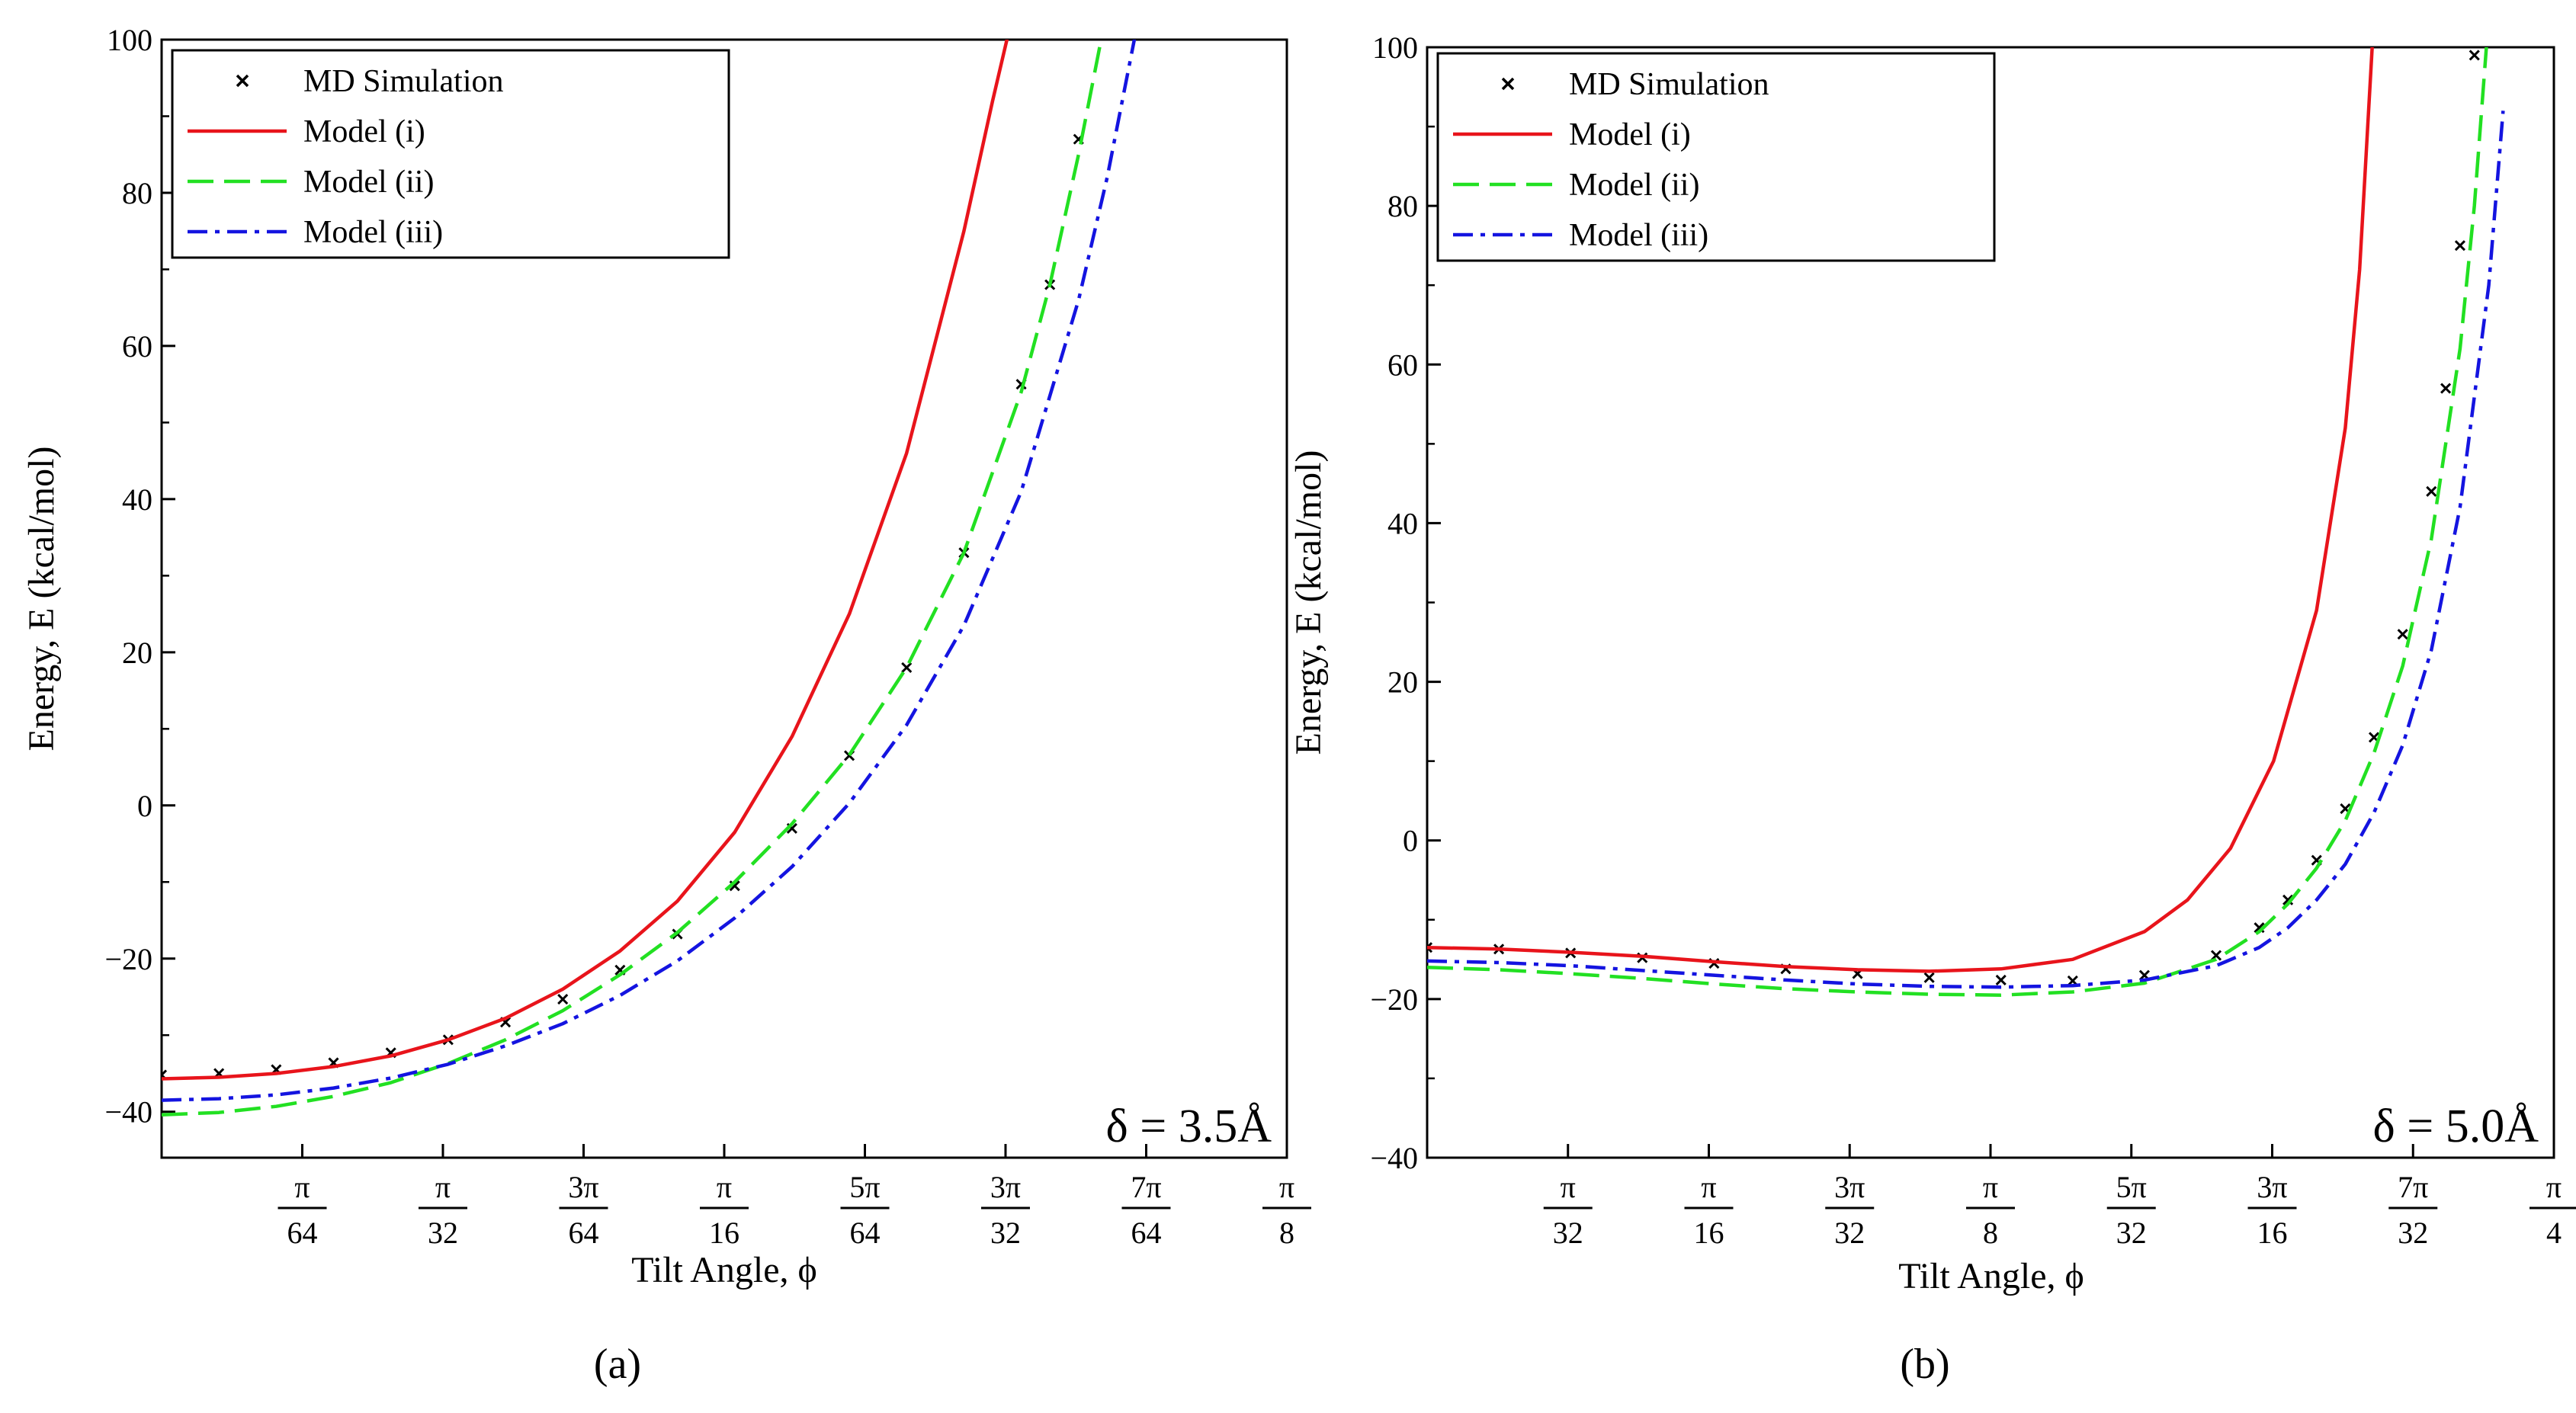 The image size is (2576, 1413). Describe the element at coordinates (617, 1364) in the screenshot. I see `caption-a: (a)` at that location.